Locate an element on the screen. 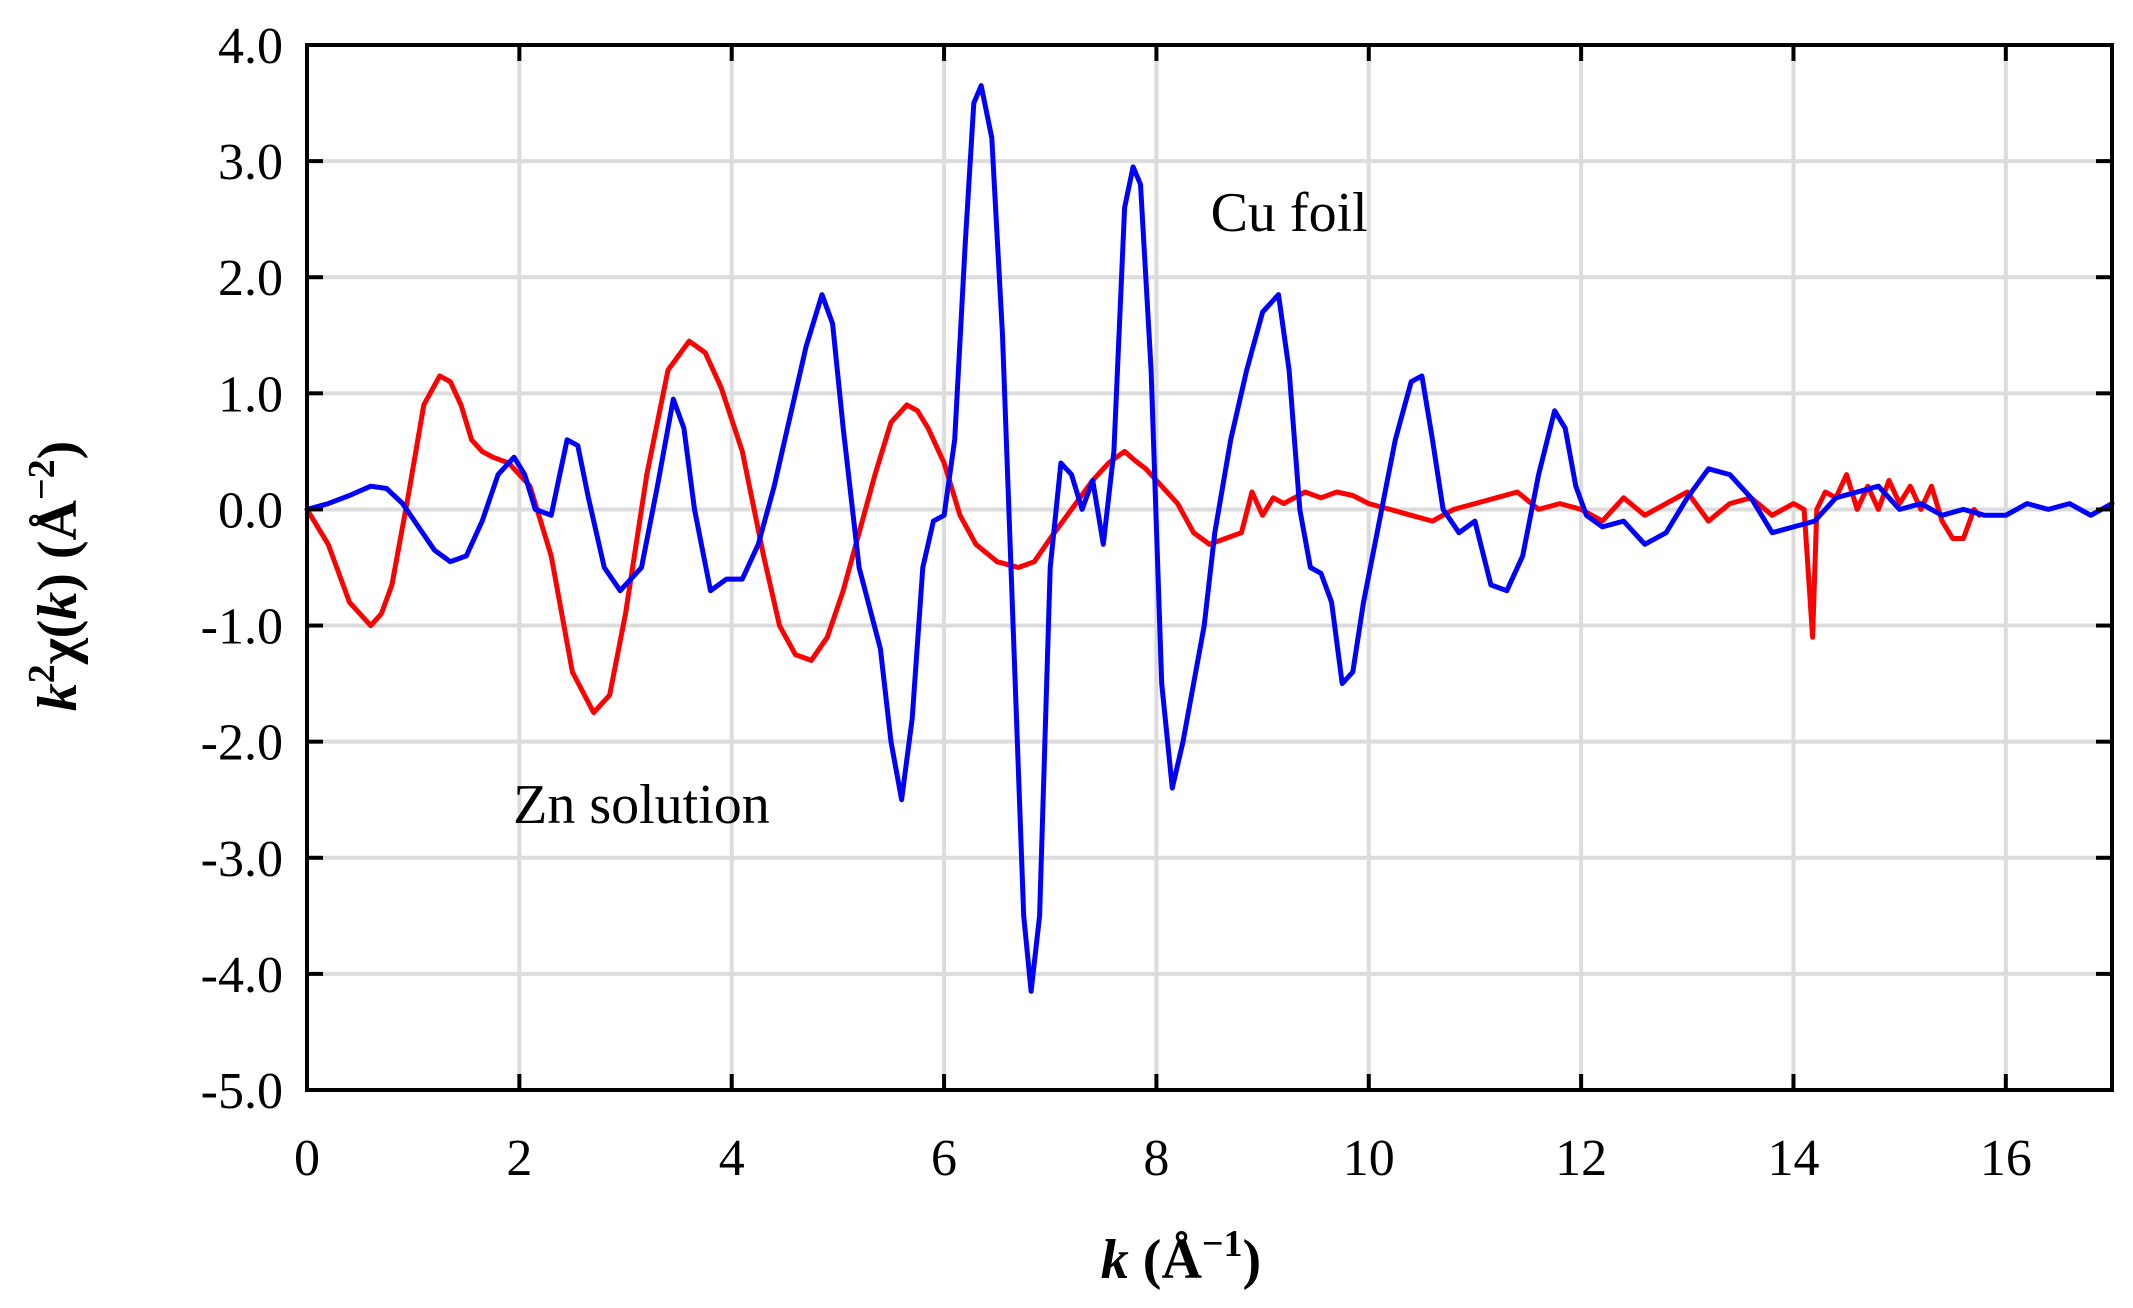 The width and height of the screenshot is (2133, 1308). x-tick-label: 6 is located at coordinates (944, 1158).